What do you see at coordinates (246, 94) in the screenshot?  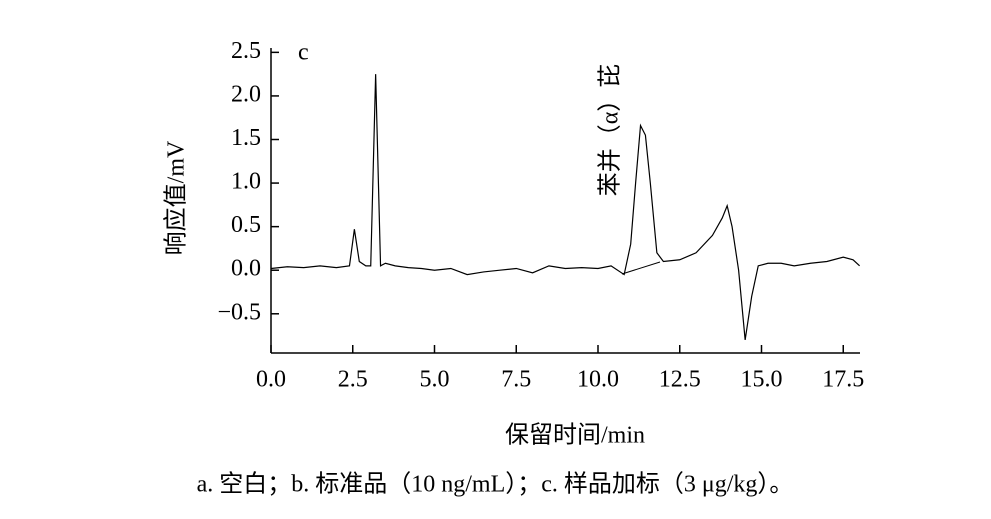 I see `y-tick-label: 2.0` at bounding box center [246, 94].